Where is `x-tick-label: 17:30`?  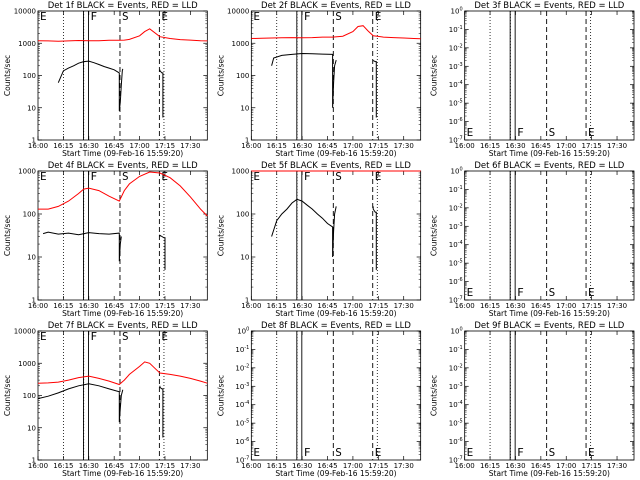
x-tick-label: 17:30 is located at coordinates (404, 306).